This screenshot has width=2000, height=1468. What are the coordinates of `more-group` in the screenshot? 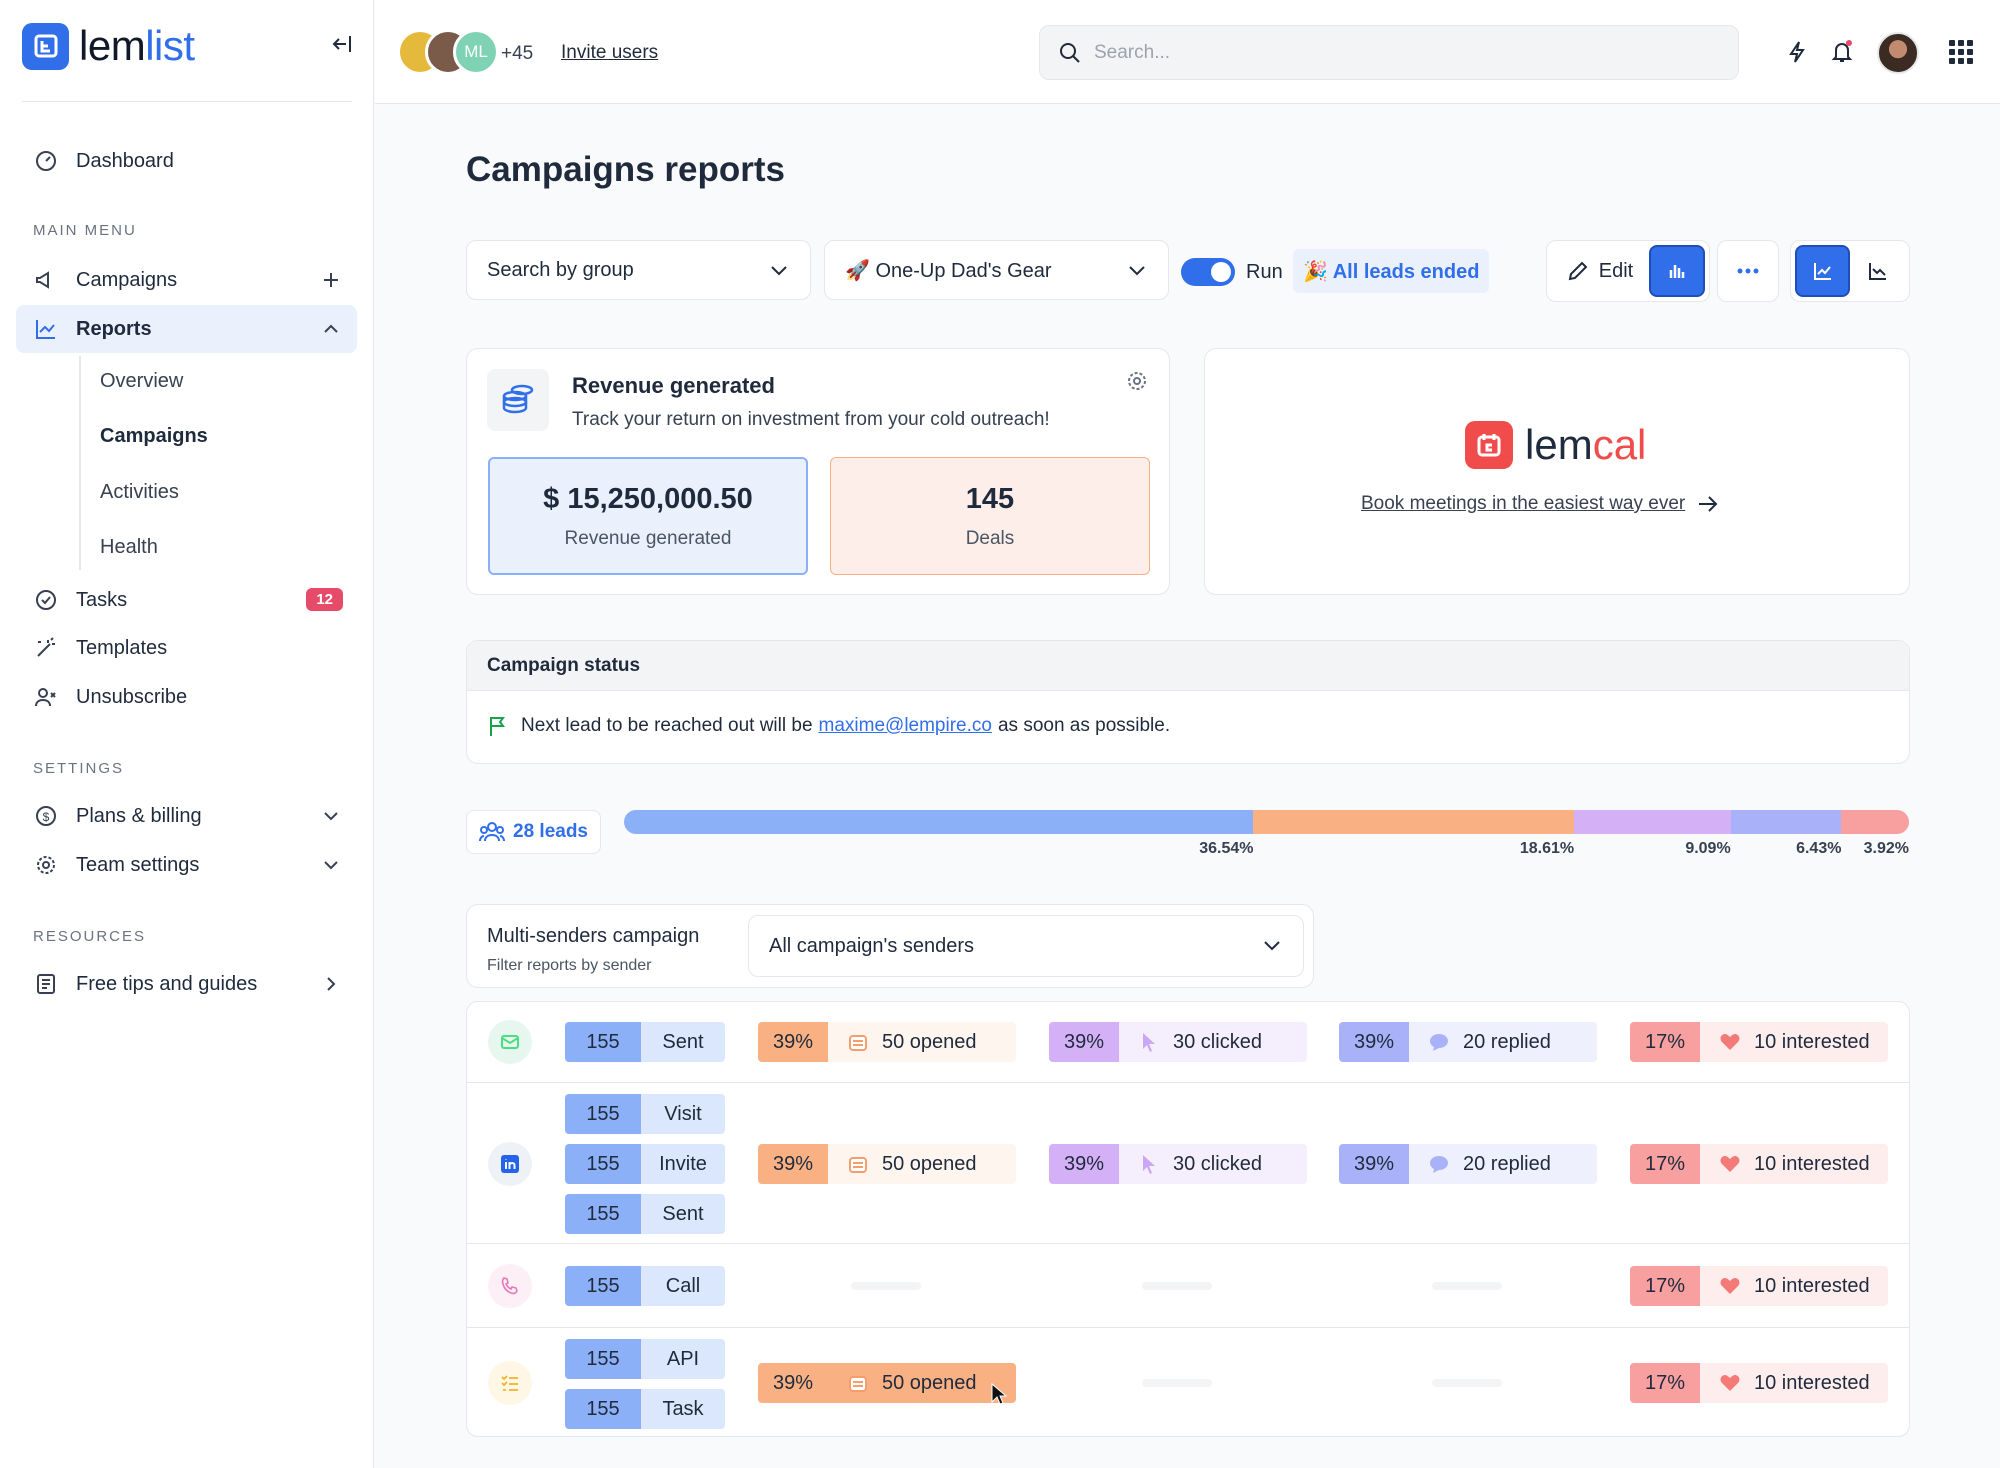 It's located at (1748, 271).